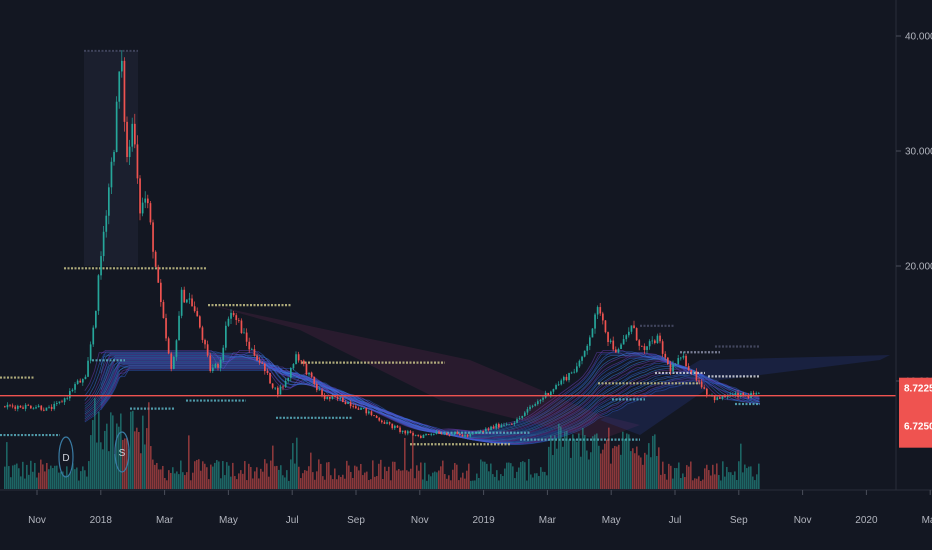 This screenshot has height=550, width=932. I want to click on marker-ring, so click(122, 452).